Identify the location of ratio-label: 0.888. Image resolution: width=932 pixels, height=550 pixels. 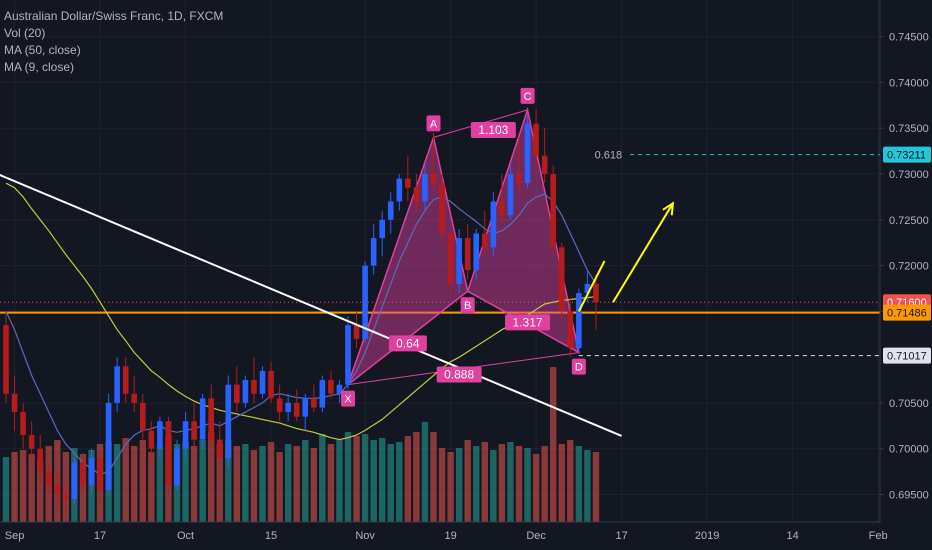
(459, 375).